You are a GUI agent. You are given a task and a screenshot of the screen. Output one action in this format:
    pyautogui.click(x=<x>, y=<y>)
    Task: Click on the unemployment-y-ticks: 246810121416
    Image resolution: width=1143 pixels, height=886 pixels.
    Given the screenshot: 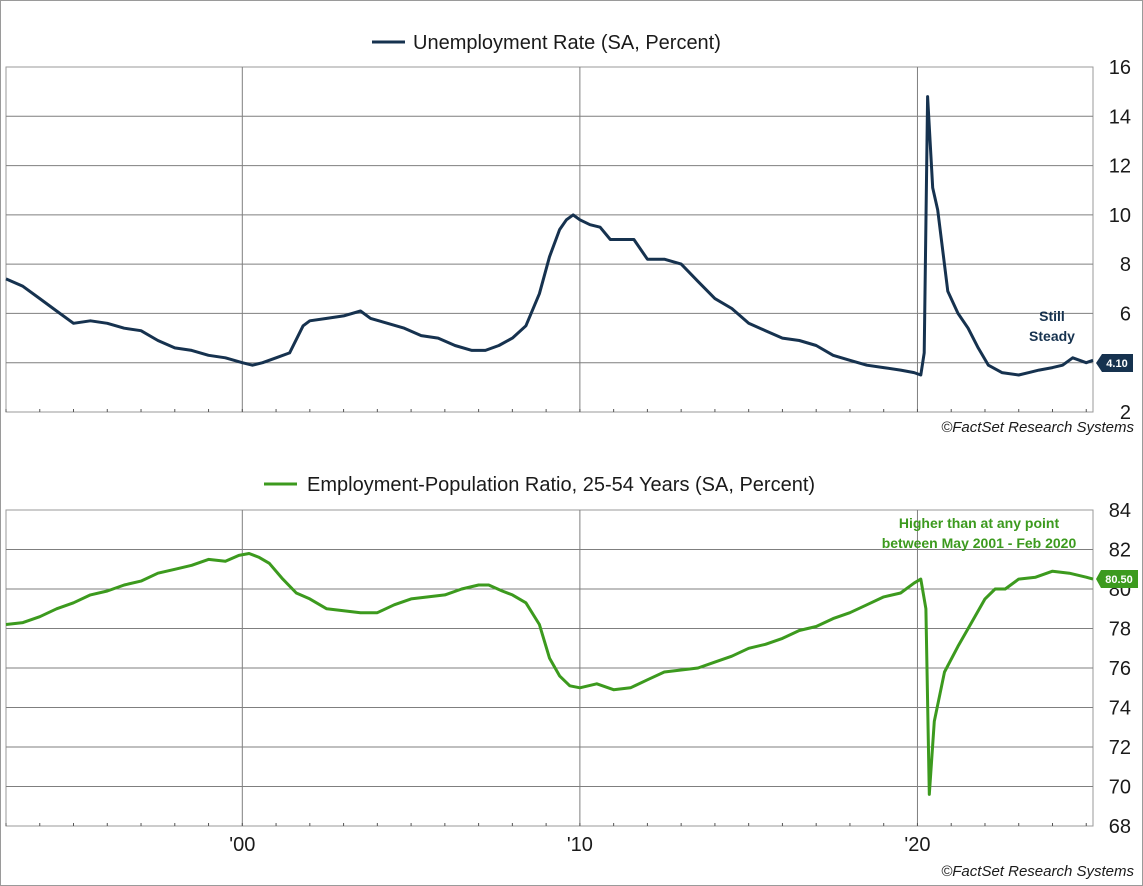 What is the action you would take?
    pyautogui.click(x=1120, y=240)
    